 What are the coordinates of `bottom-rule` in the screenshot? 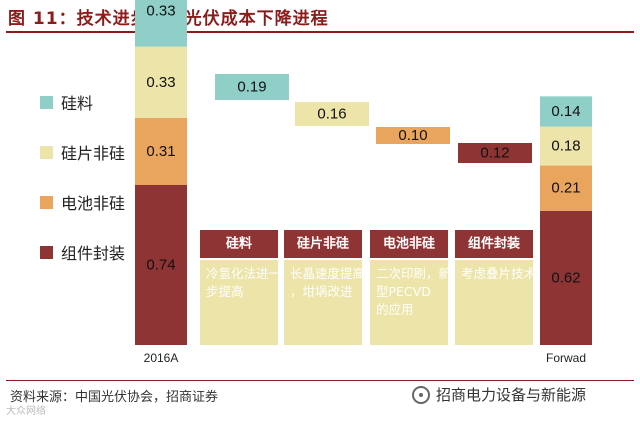 It's located at (320, 380).